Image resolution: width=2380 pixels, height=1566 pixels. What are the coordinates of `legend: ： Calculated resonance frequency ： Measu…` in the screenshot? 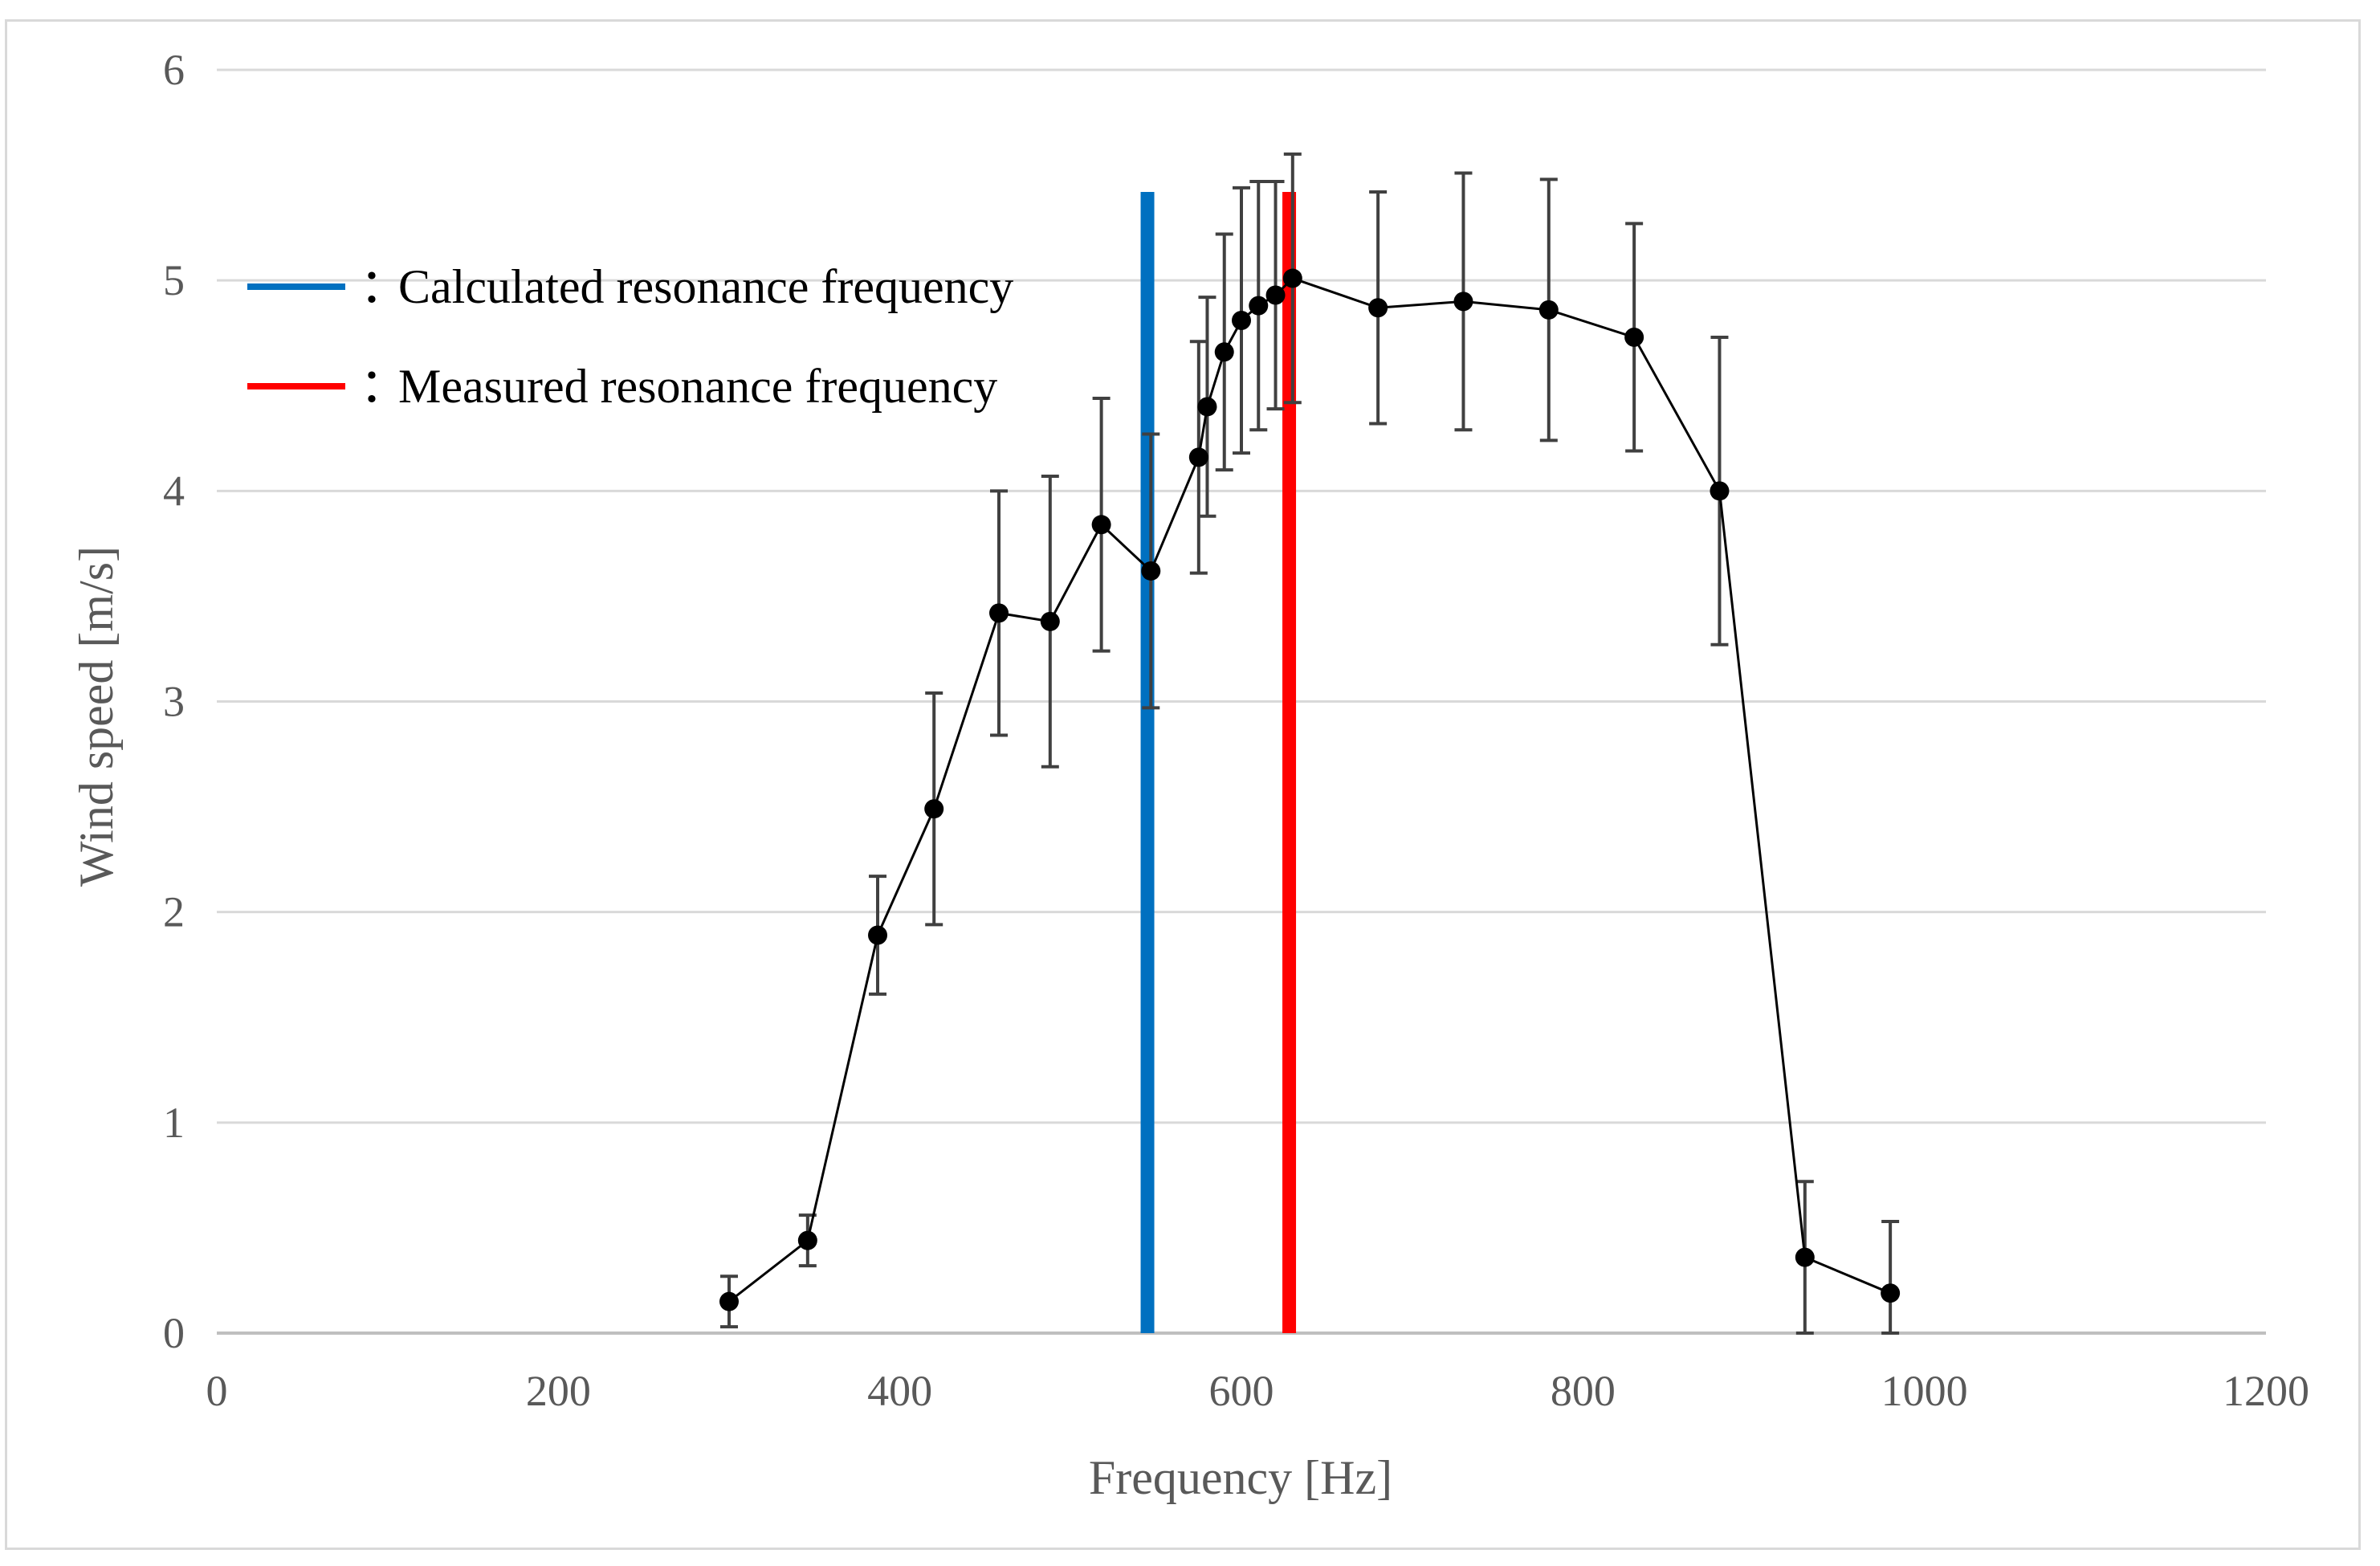 It's located at (630, 336).